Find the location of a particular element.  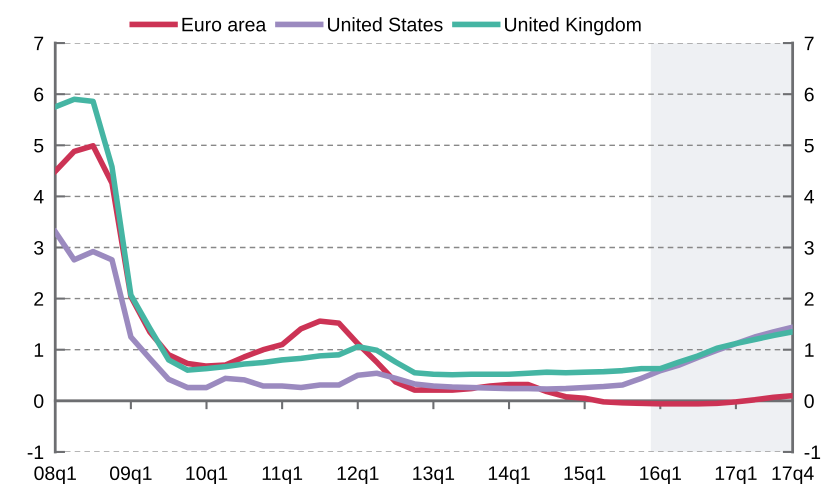

legend-label: United States is located at coordinates (385, 24).